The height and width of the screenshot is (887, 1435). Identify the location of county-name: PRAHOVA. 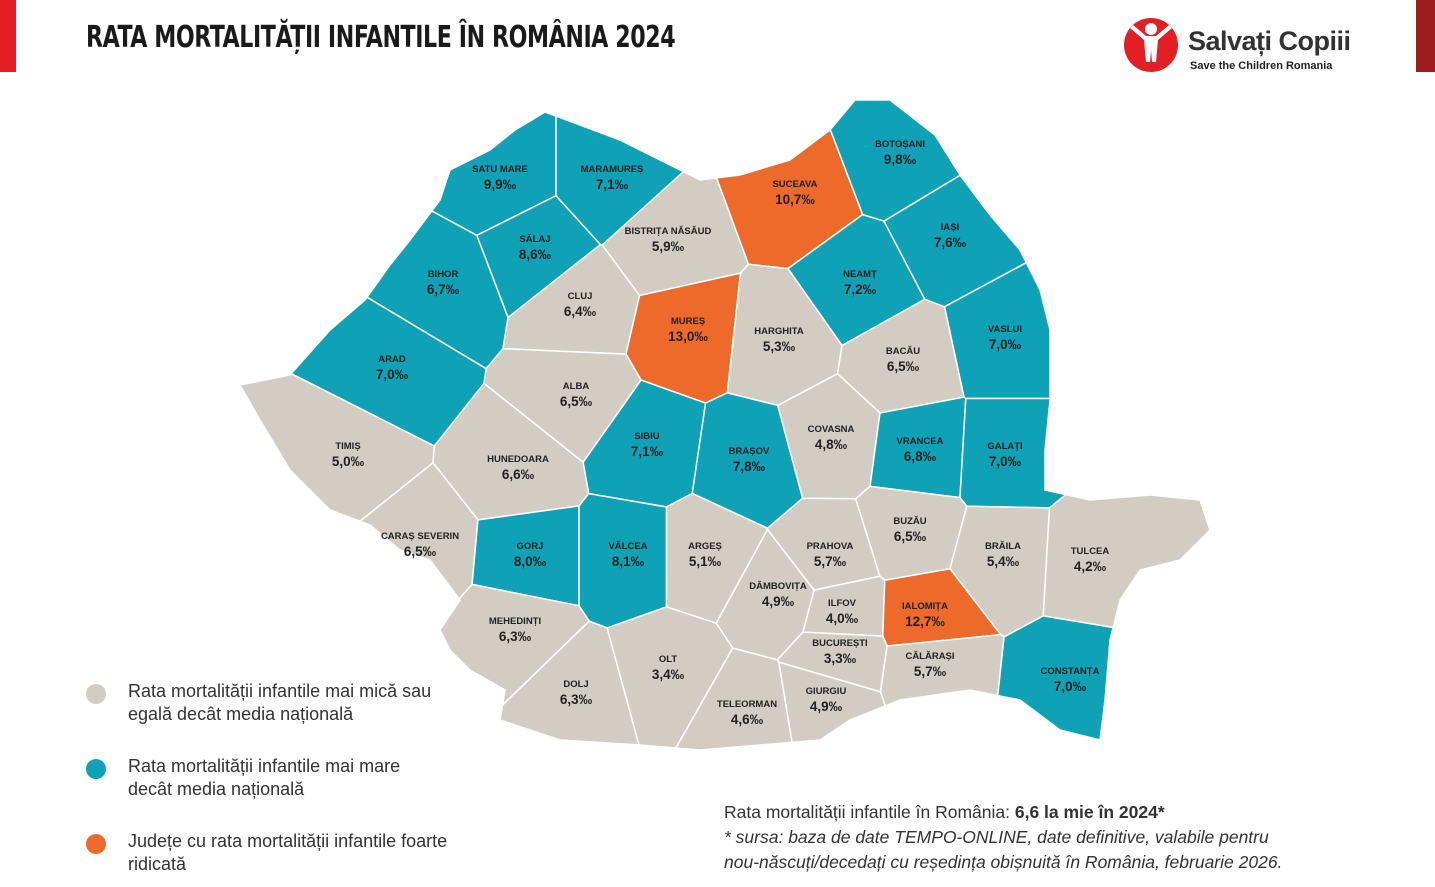
(830, 546).